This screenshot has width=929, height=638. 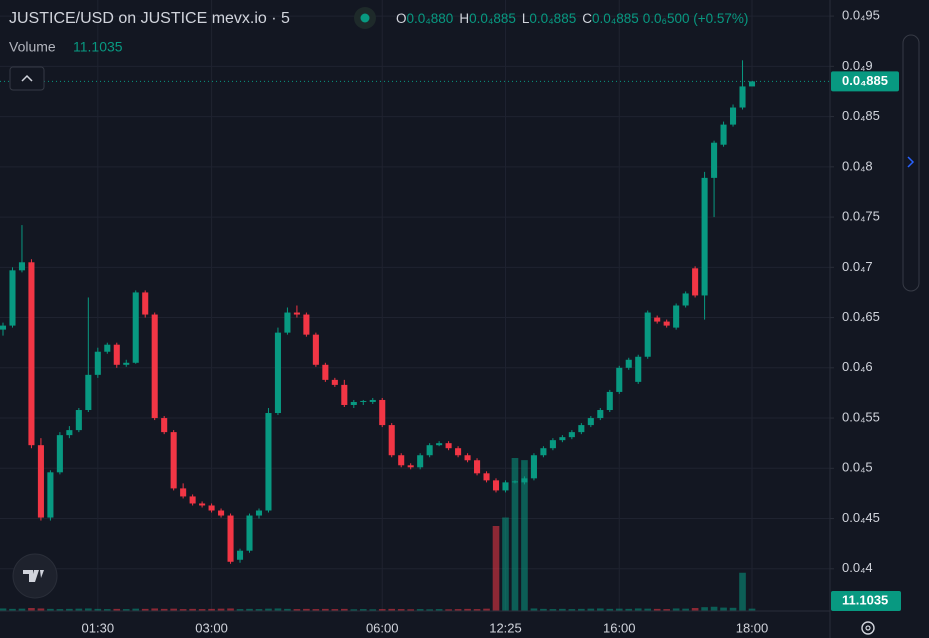 I want to click on settings-icon, so click(x=868, y=628).